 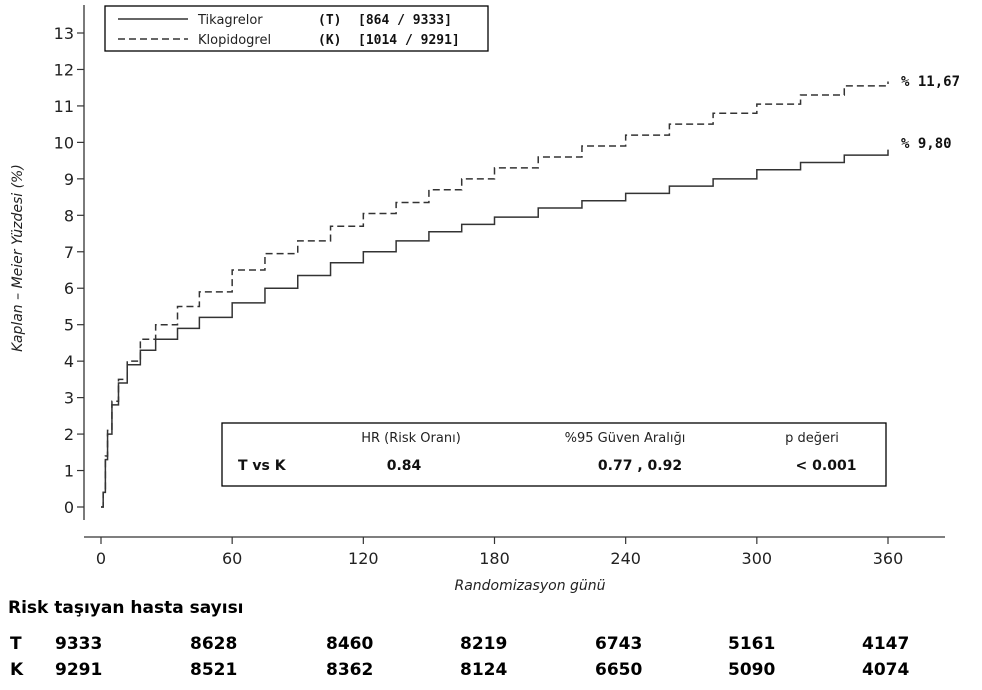 I want to click on legend-counts-tikagrelor: [864 / 9333], so click(x=405, y=20).